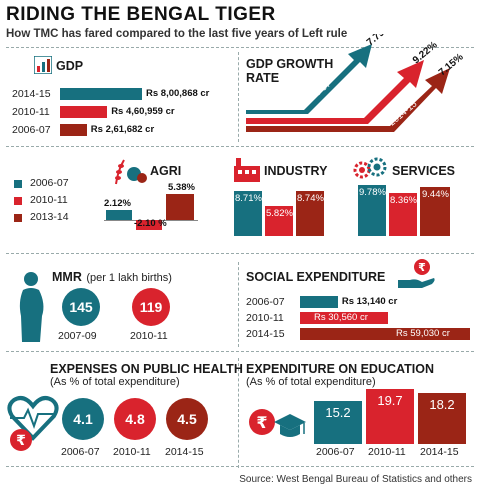 This screenshot has width=480, height=490. I want to click on rupee-hand-icon: ₹, so click(416, 273).